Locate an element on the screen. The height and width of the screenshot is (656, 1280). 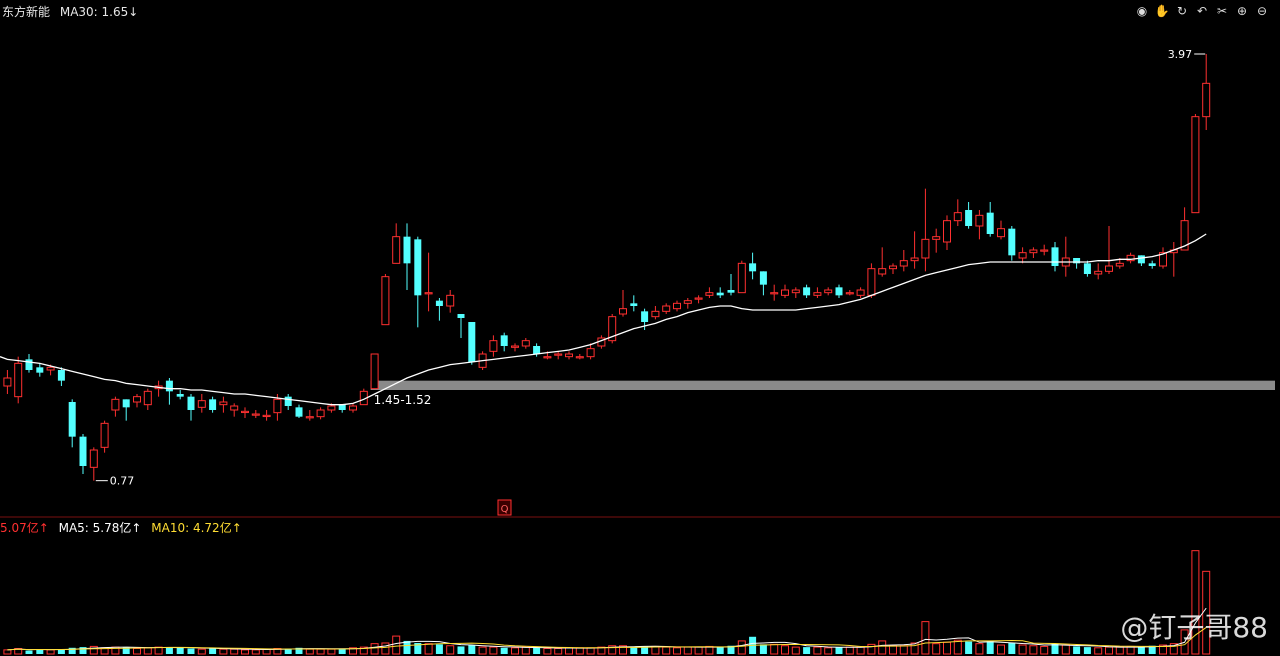
chart-toolbar: ◉ ✋ ↻ ↶ ✂ ⊕ ⊖ is located at coordinates (1202, 11).